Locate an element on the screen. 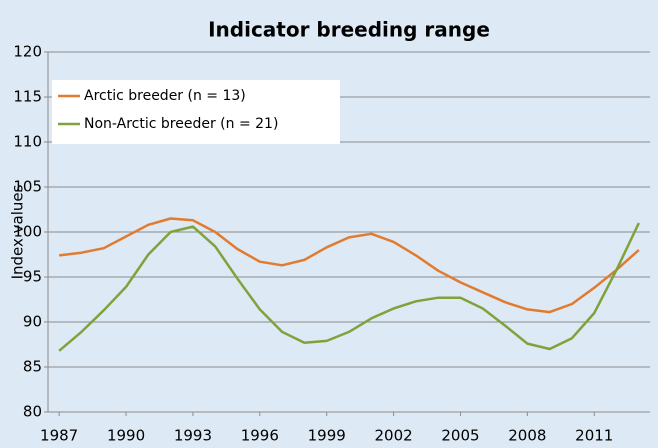 The width and height of the screenshot is (658, 448). y-tick-label: 80 is located at coordinates (32, 412).